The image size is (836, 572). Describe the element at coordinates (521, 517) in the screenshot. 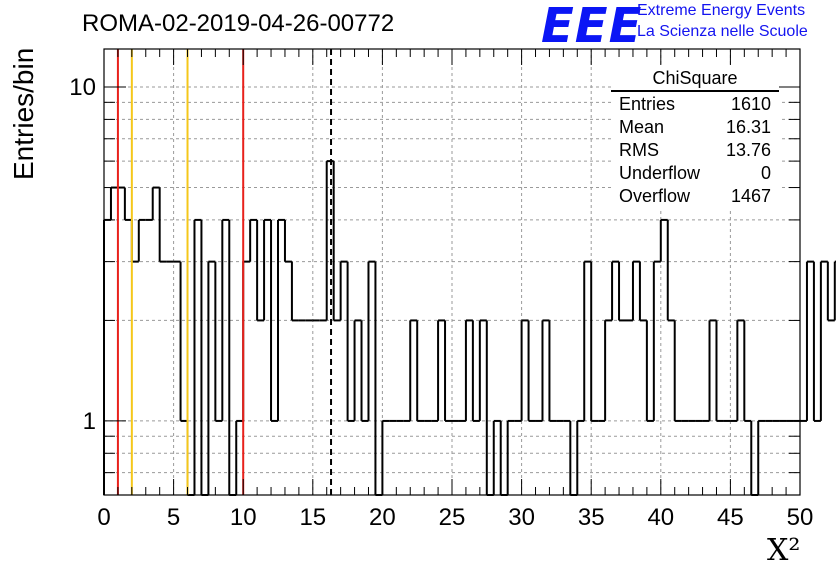

I see `x-tick-label: 30` at that location.